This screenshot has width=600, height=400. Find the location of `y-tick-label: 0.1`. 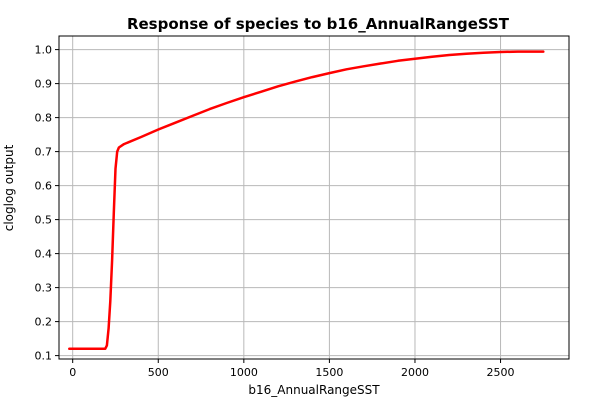

y-tick-label: 0.1 is located at coordinates (44, 356).